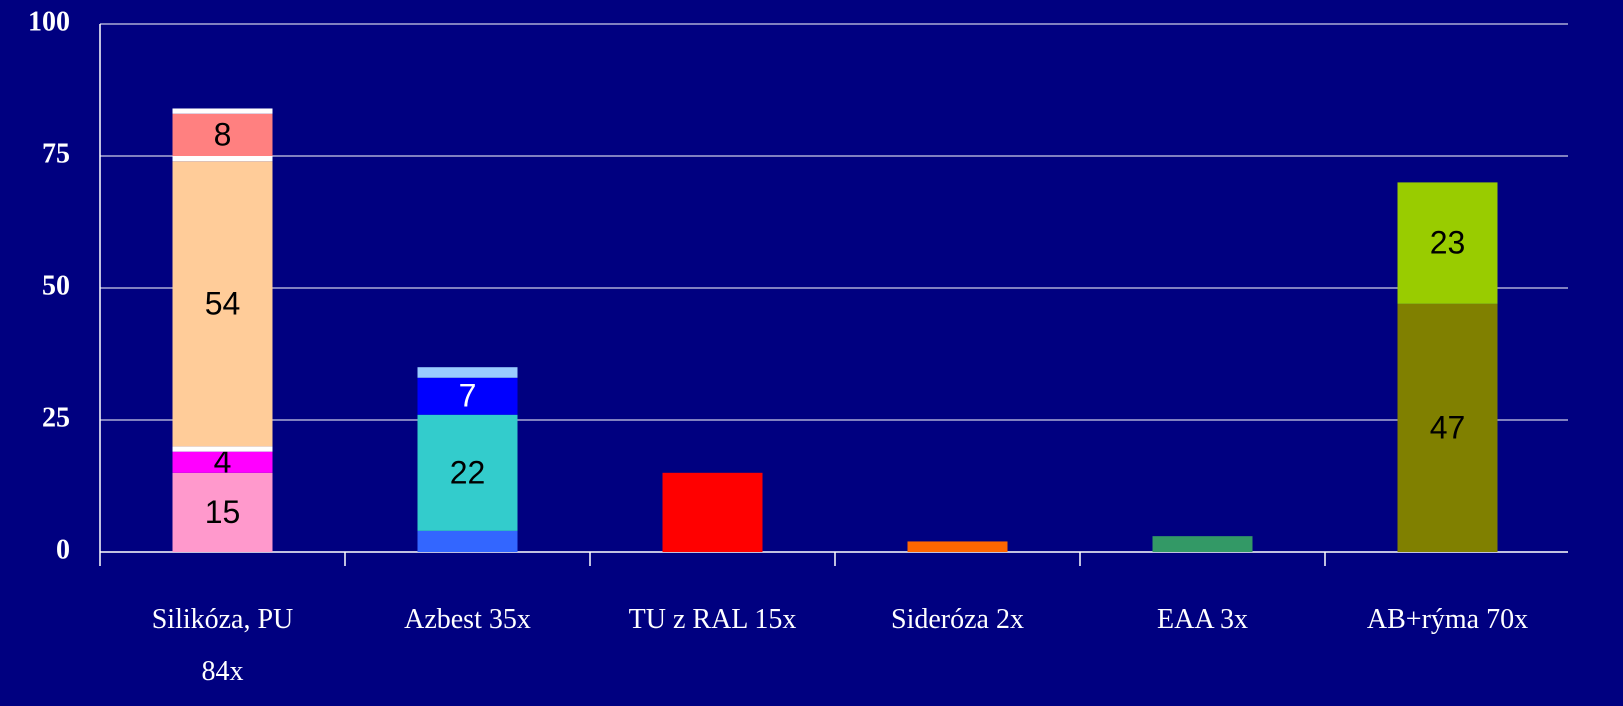 The height and width of the screenshot is (706, 1623). Describe the element at coordinates (56, 153) in the screenshot. I see `y-tick-label: 75` at that location.